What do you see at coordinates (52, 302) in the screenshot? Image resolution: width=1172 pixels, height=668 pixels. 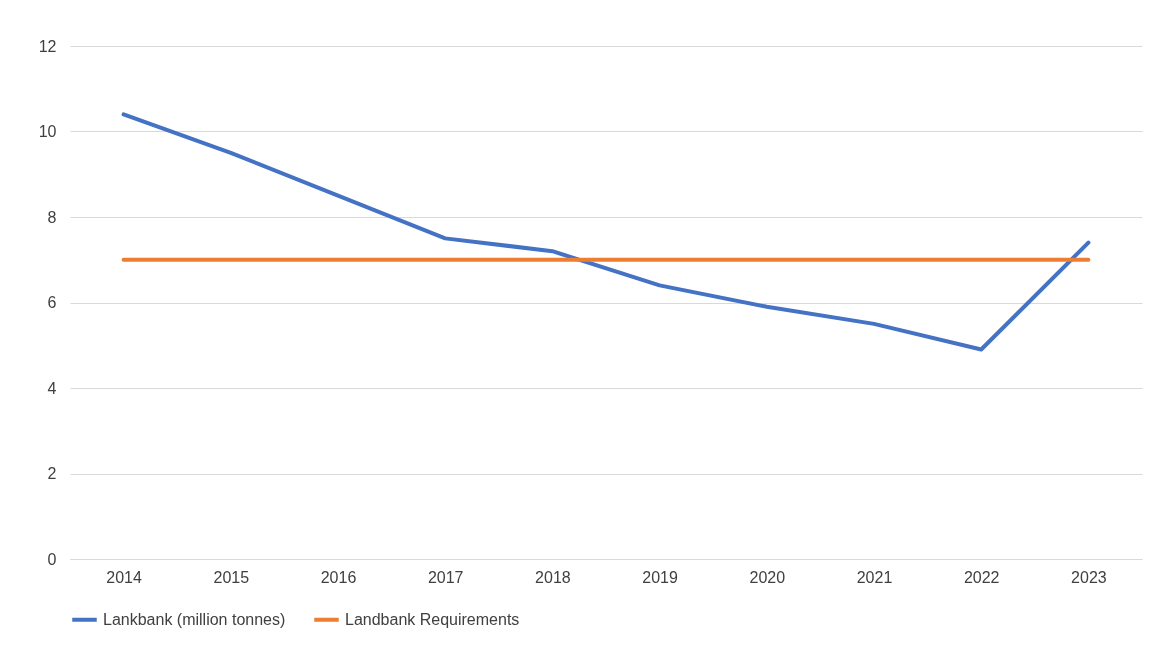 I see `y-tick-label: 6` at bounding box center [52, 302].